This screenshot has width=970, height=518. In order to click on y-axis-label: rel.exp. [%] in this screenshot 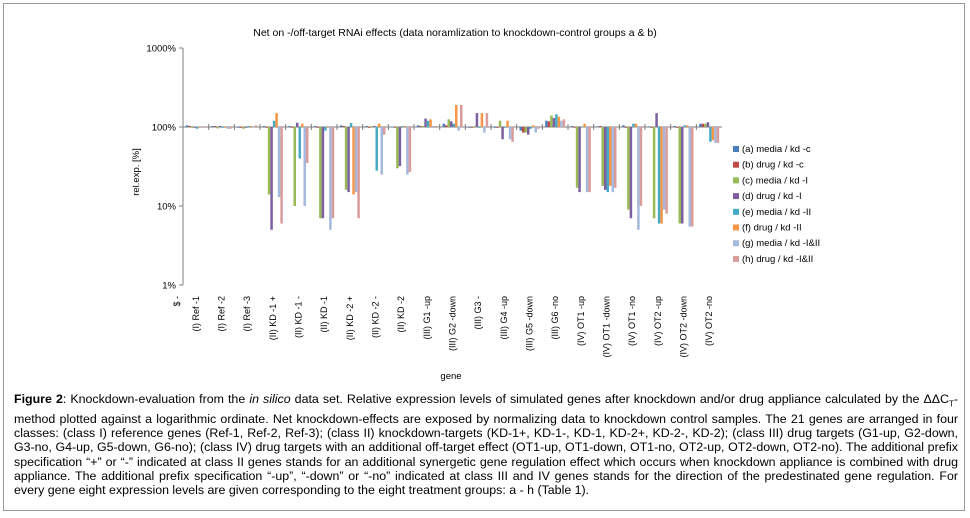, I will do `click(136, 172)`.